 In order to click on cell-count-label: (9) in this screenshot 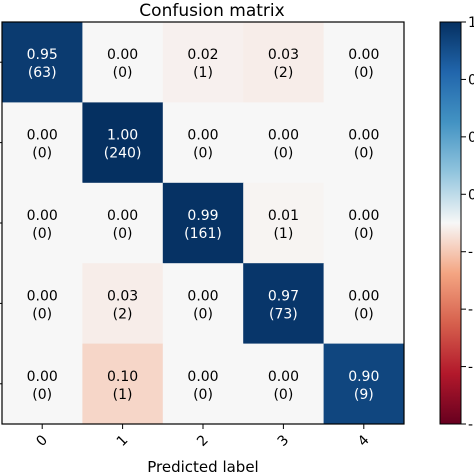, I will do `click(364, 395)`.